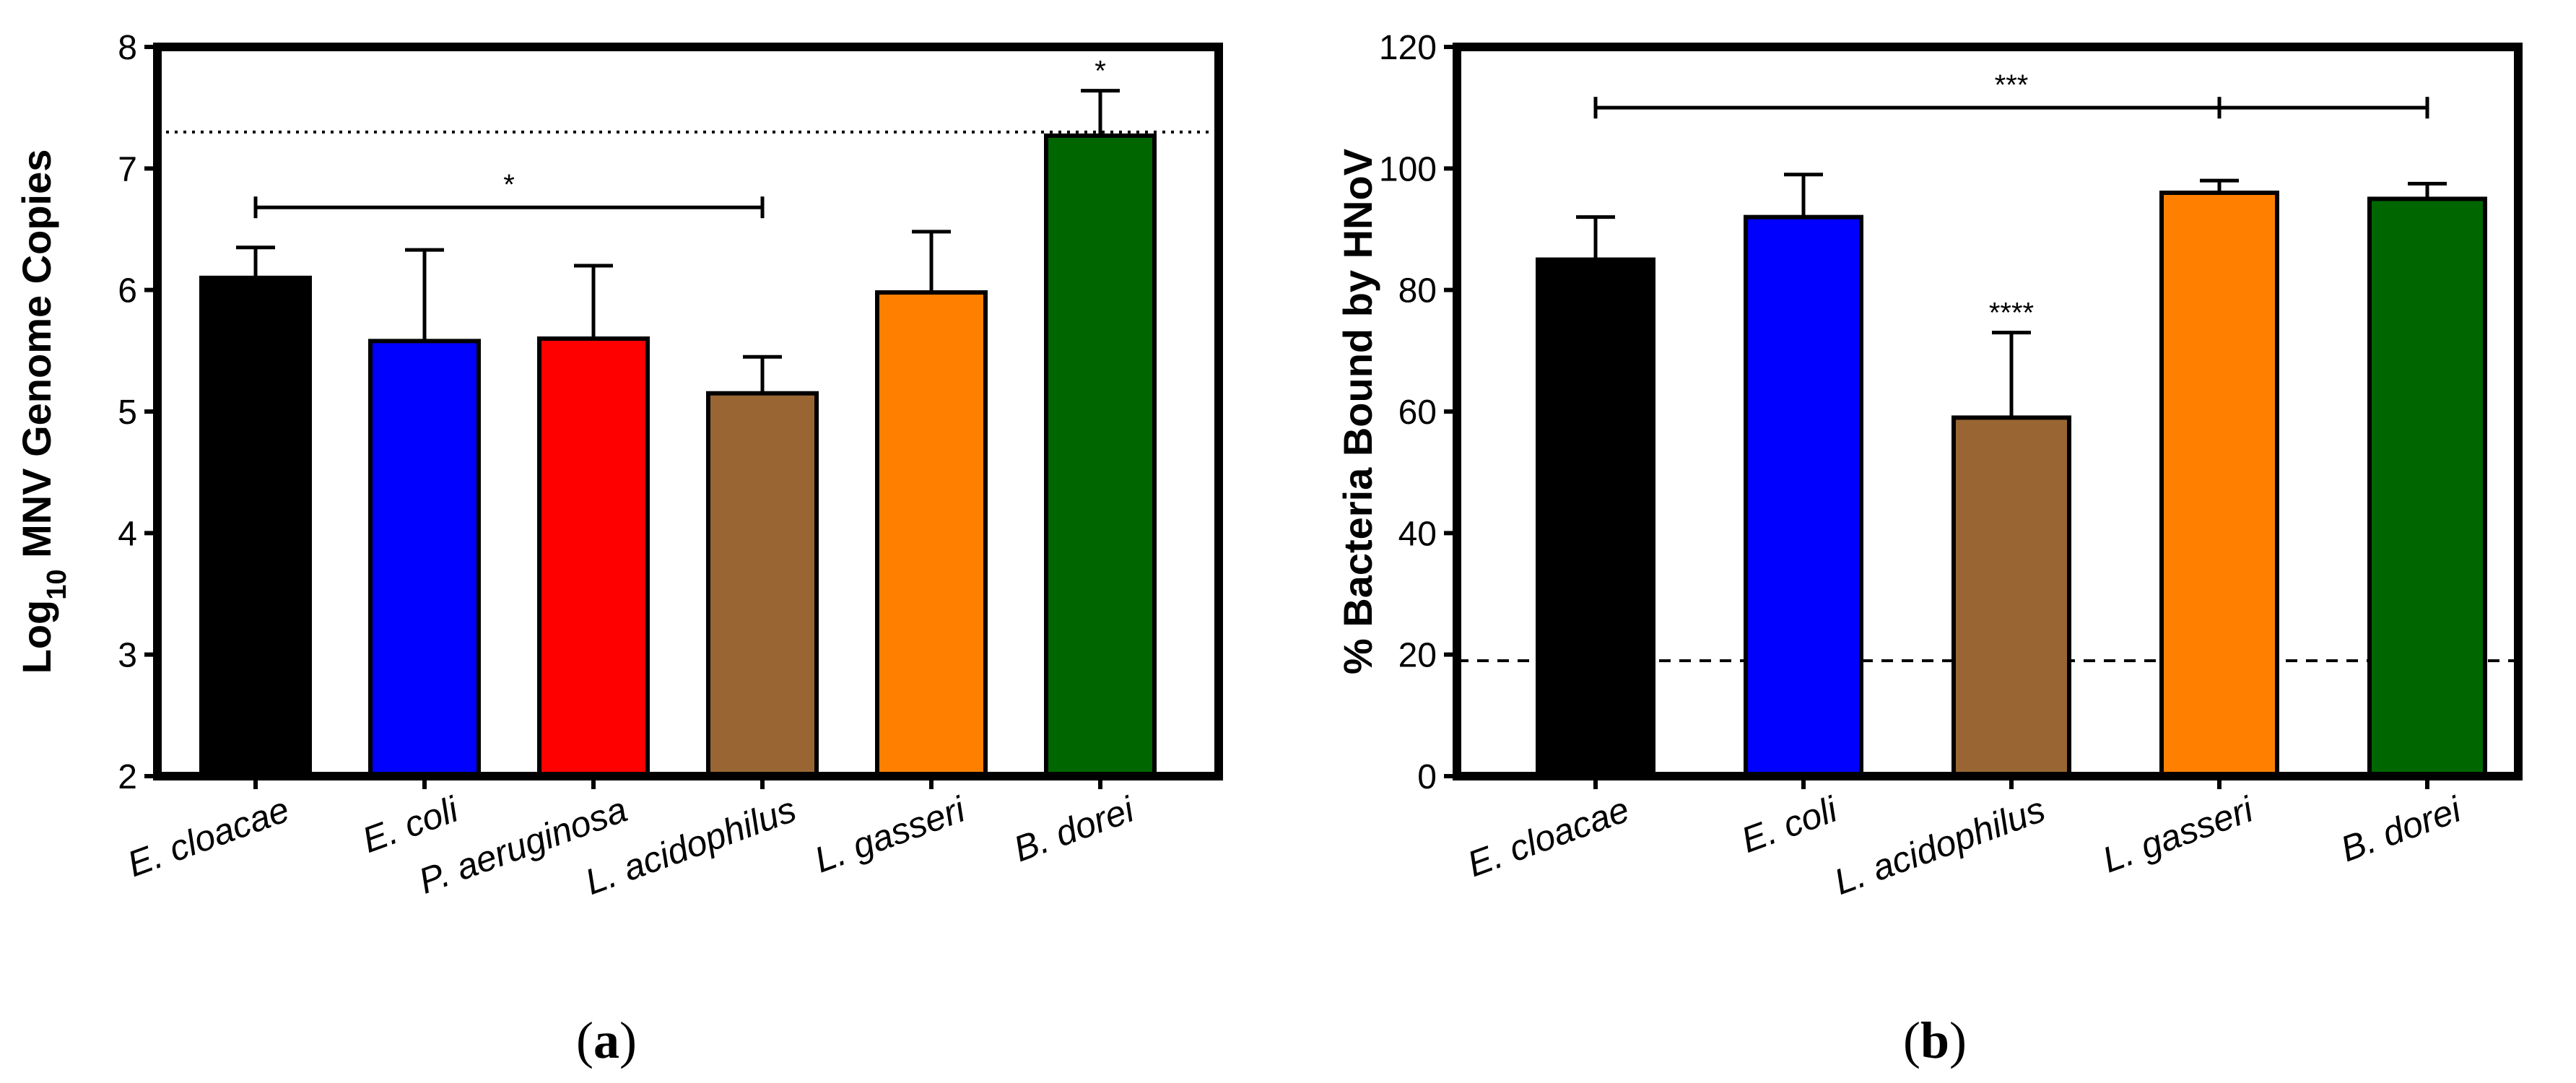 The height and width of the screenshot is (1083, 2576). I want to click on y-tick-label: 60, so click(1417, 413).